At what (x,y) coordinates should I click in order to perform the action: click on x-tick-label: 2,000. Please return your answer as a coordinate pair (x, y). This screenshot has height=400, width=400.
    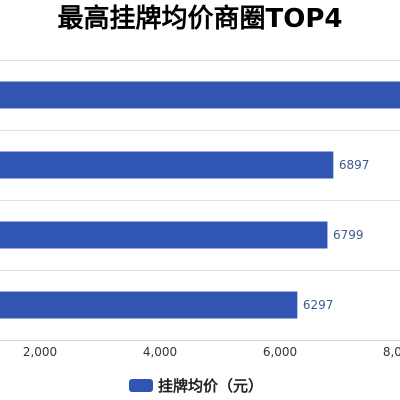
    Looking at the image, I should click on (40, 352).